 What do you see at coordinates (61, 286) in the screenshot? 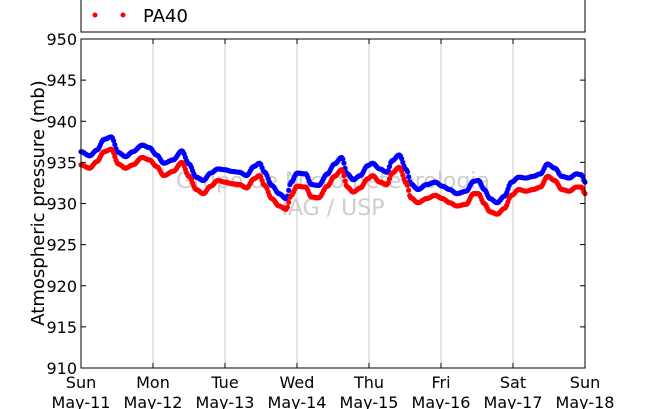
I see `y-tick-label: 920` at bounding box center [61, 286].